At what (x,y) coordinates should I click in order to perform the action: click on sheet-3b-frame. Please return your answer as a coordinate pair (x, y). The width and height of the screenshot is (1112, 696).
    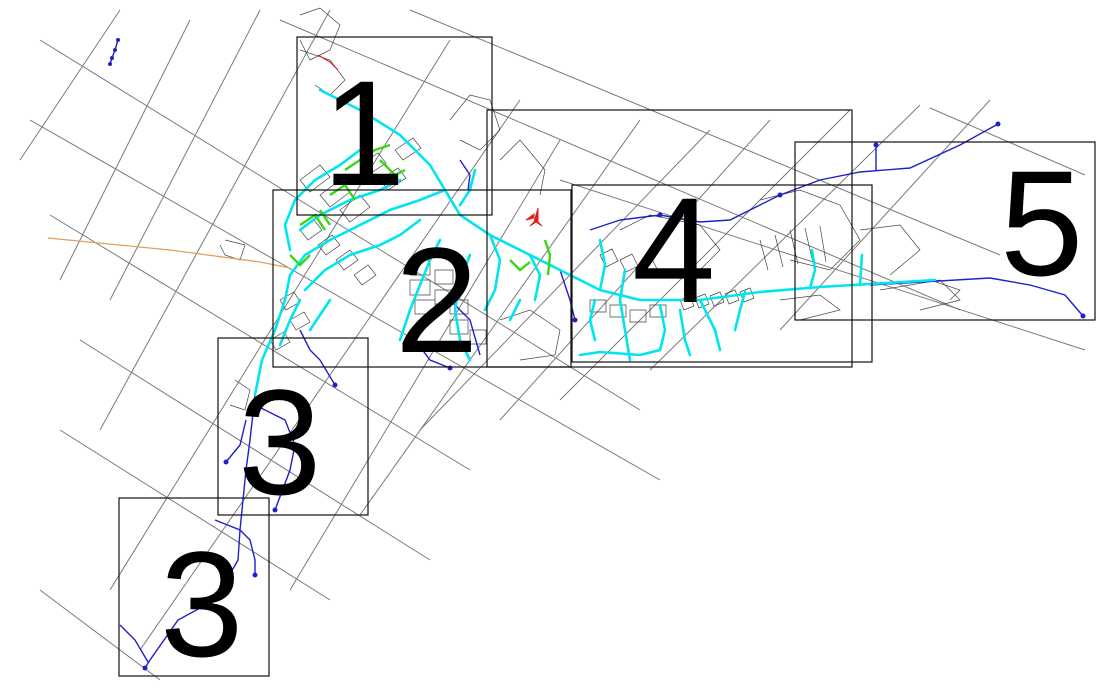
    Looking at the image, I should click on (194, 587).